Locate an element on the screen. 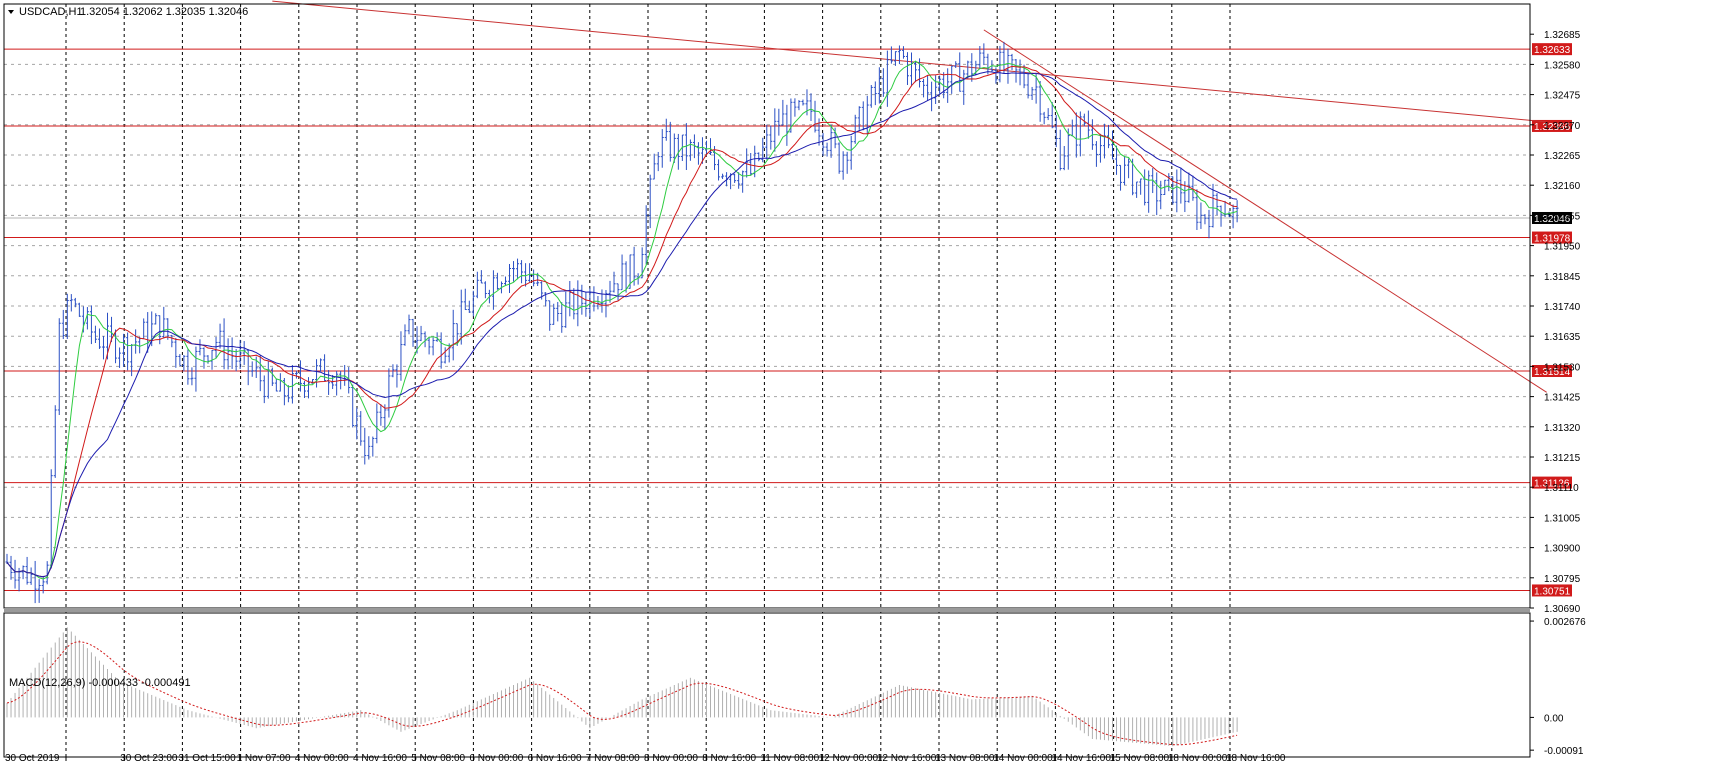 This screenshot has height=764, width=1725. y-tick-label: 1.31110 is located at coordinates (1561, 488).